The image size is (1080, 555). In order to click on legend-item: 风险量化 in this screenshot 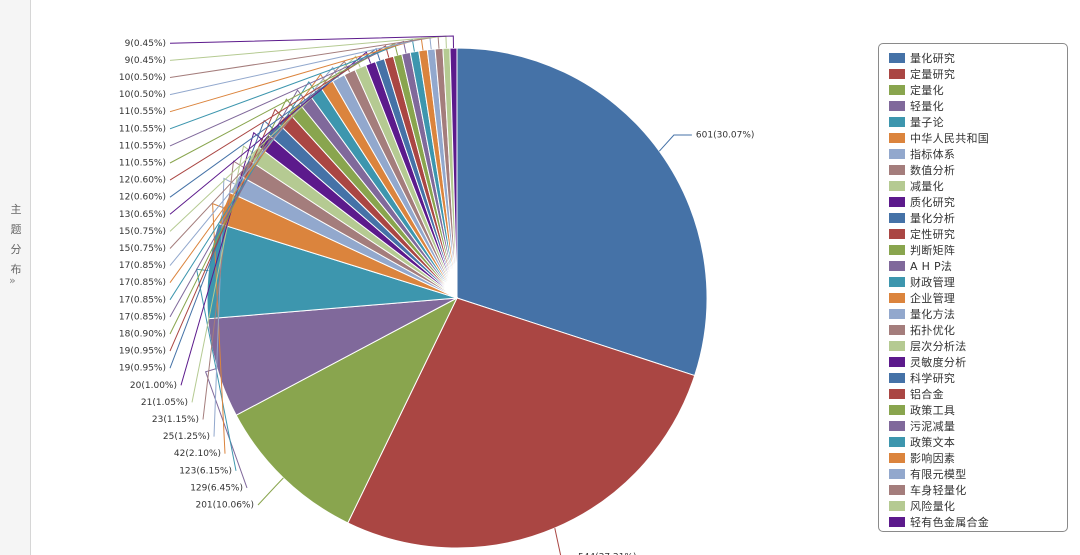, I will do `click(978, 506)`.